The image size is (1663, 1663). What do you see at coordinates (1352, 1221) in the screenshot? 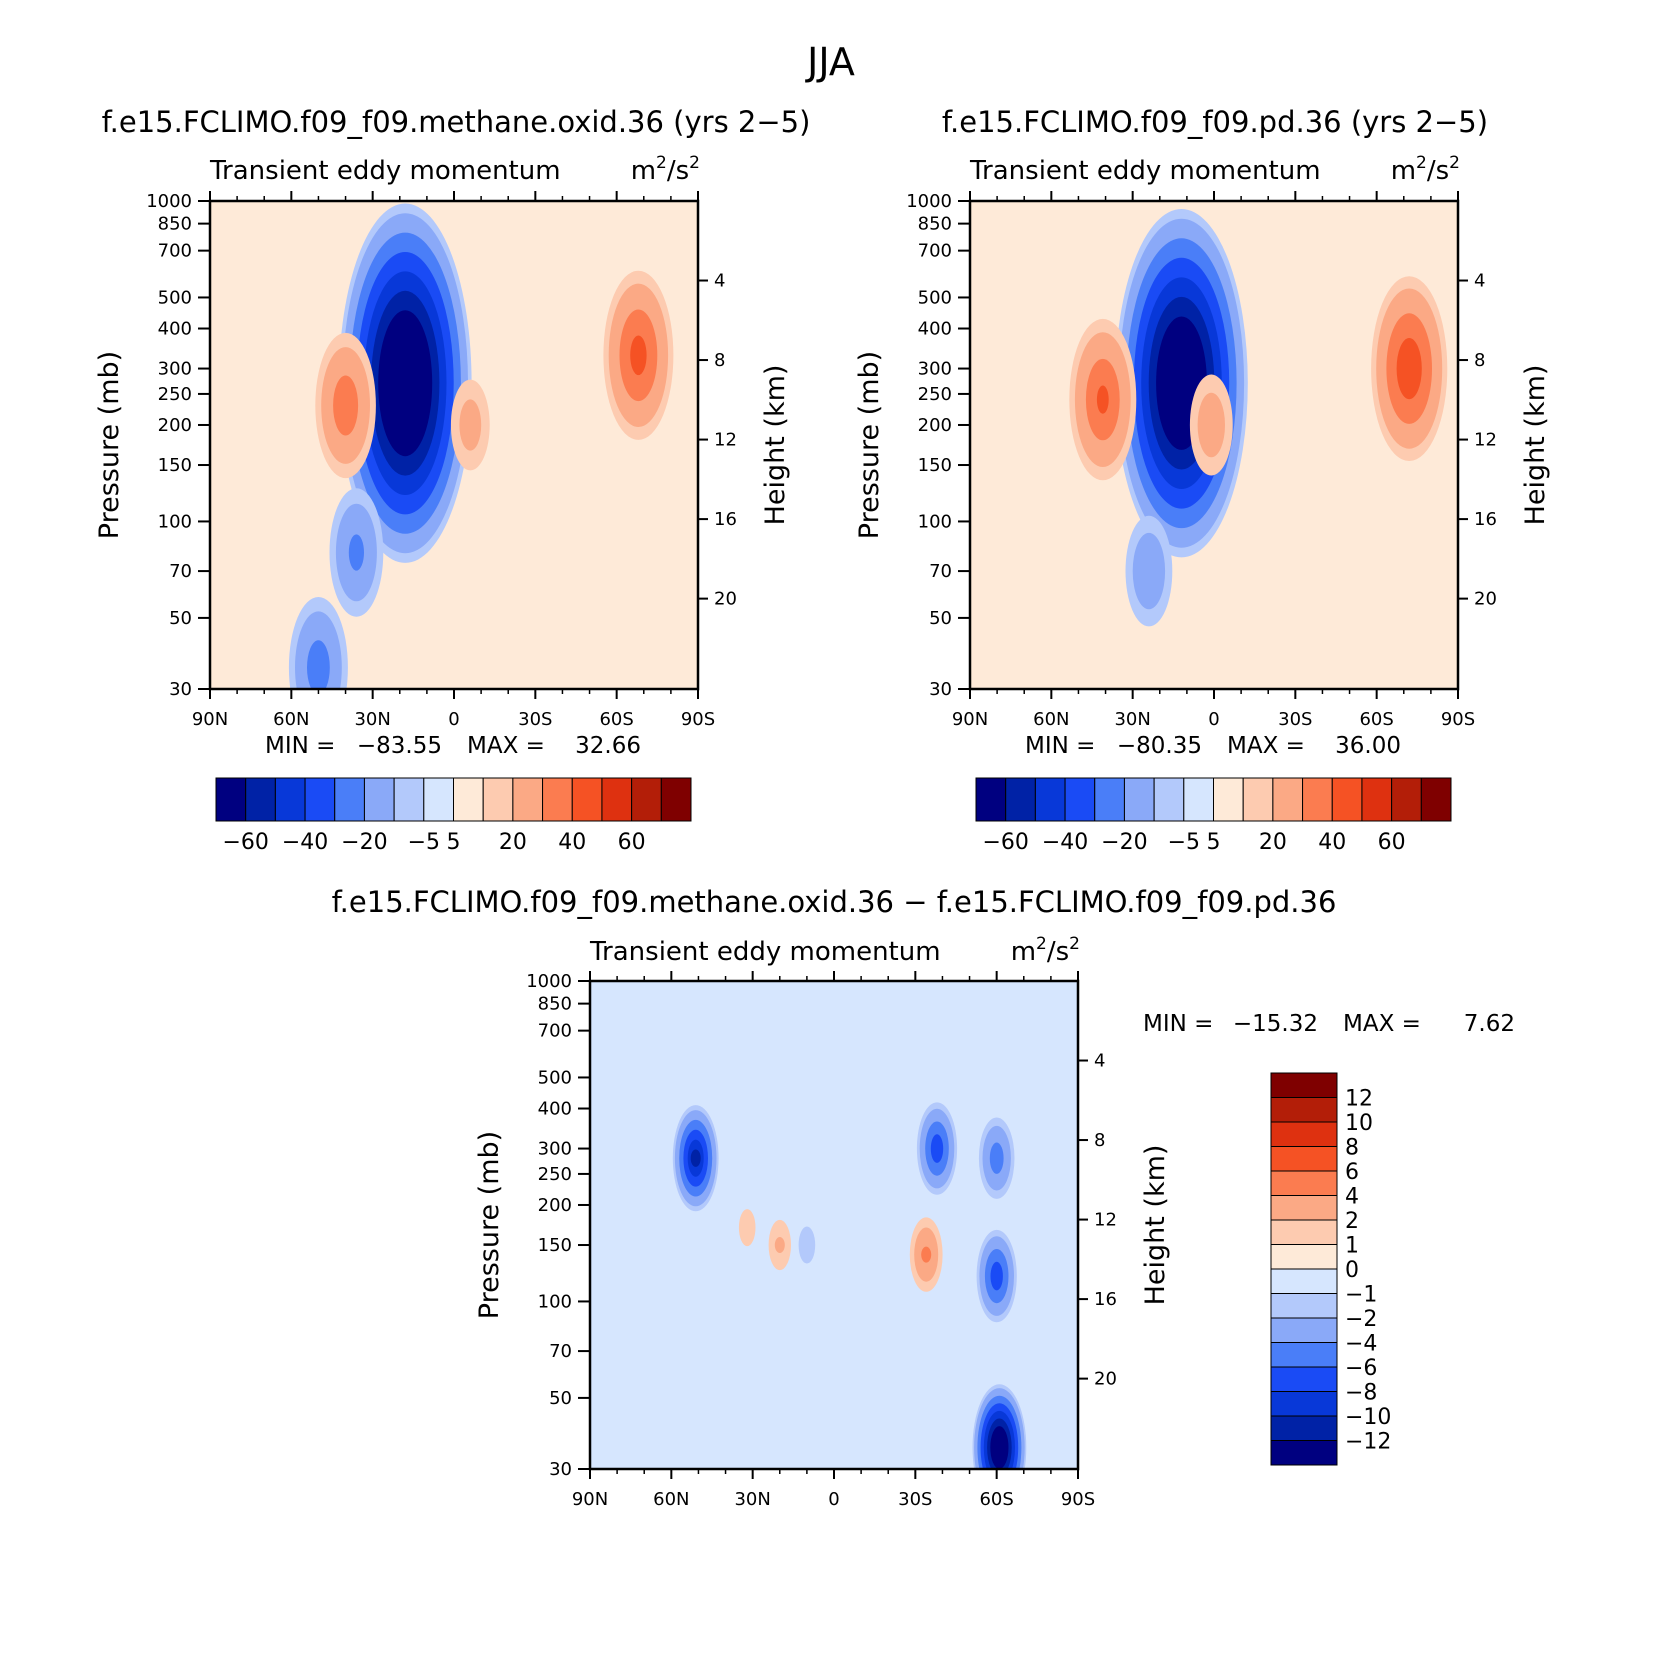
I see `colorbar-label: 2` at bounding box center [1352, 1221].